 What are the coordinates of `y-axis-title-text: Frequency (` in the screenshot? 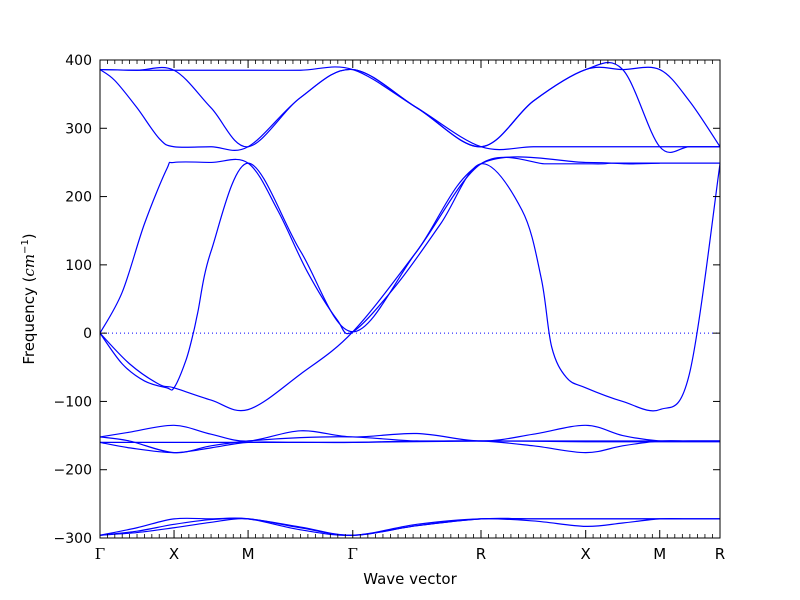 It's located at (29, 321).